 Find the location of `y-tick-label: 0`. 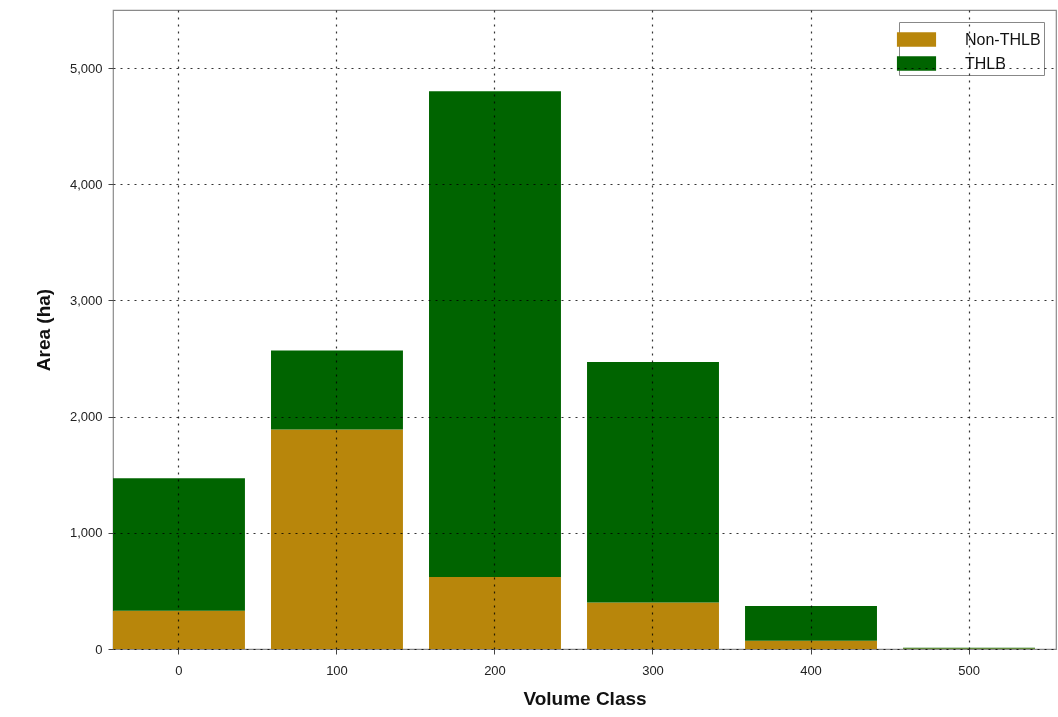

y-tick-label: 0 is located at coordinates (99, 649).